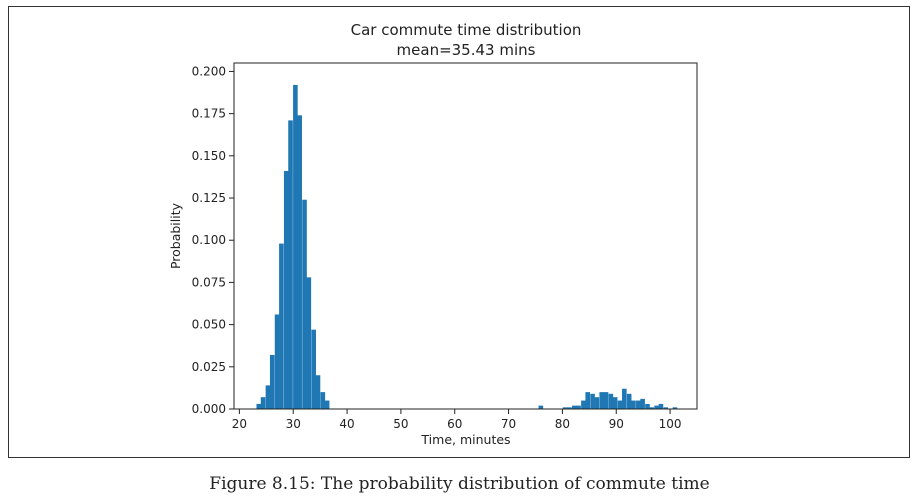 This screenshot has width=919, height=503. I want to click on chart-subtitle: mean=35.43 mins, so click(466, 50).